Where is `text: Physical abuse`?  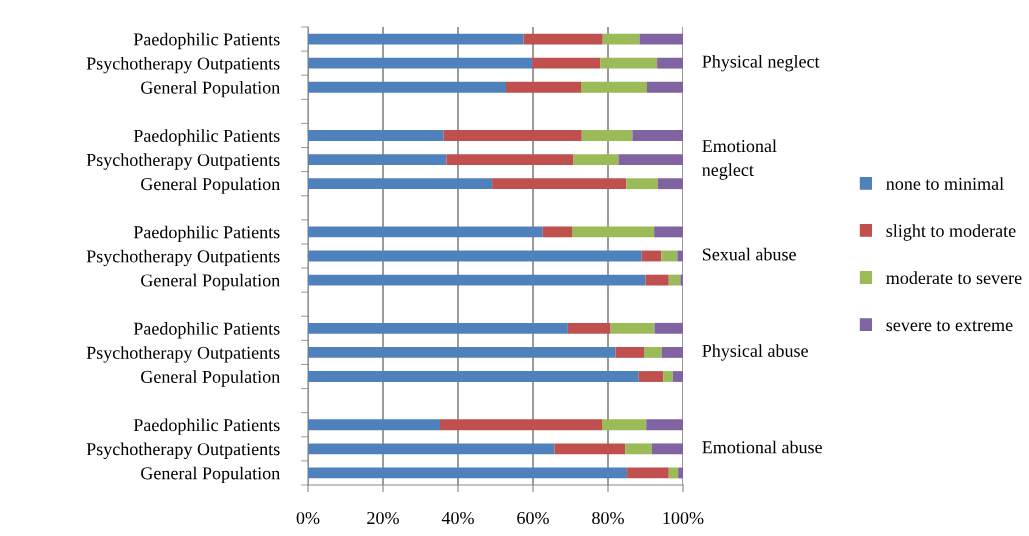 text: Physical abuse is located at coordinates (755, 352).